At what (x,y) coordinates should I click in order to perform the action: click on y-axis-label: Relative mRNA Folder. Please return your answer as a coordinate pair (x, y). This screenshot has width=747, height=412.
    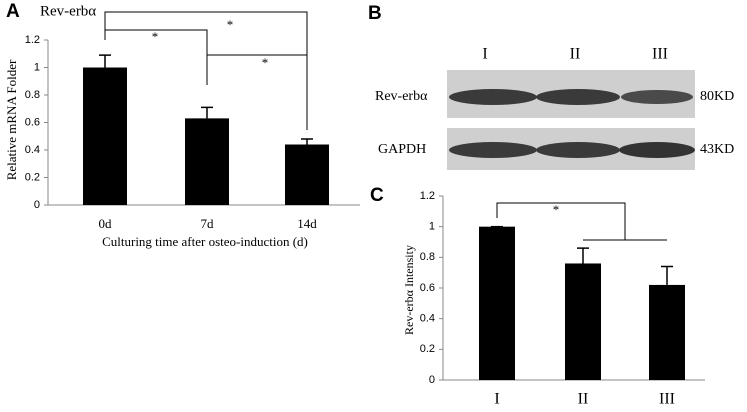
    Looking at the image, I should click on (11, 119).